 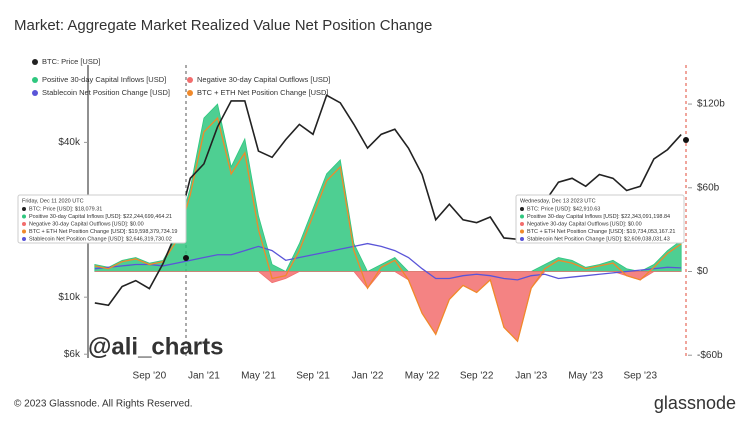 What do you see at coordinates (72, 354) in the screenshot?
I see `y-tick-label: $6k` at bounding box center [72, 354].